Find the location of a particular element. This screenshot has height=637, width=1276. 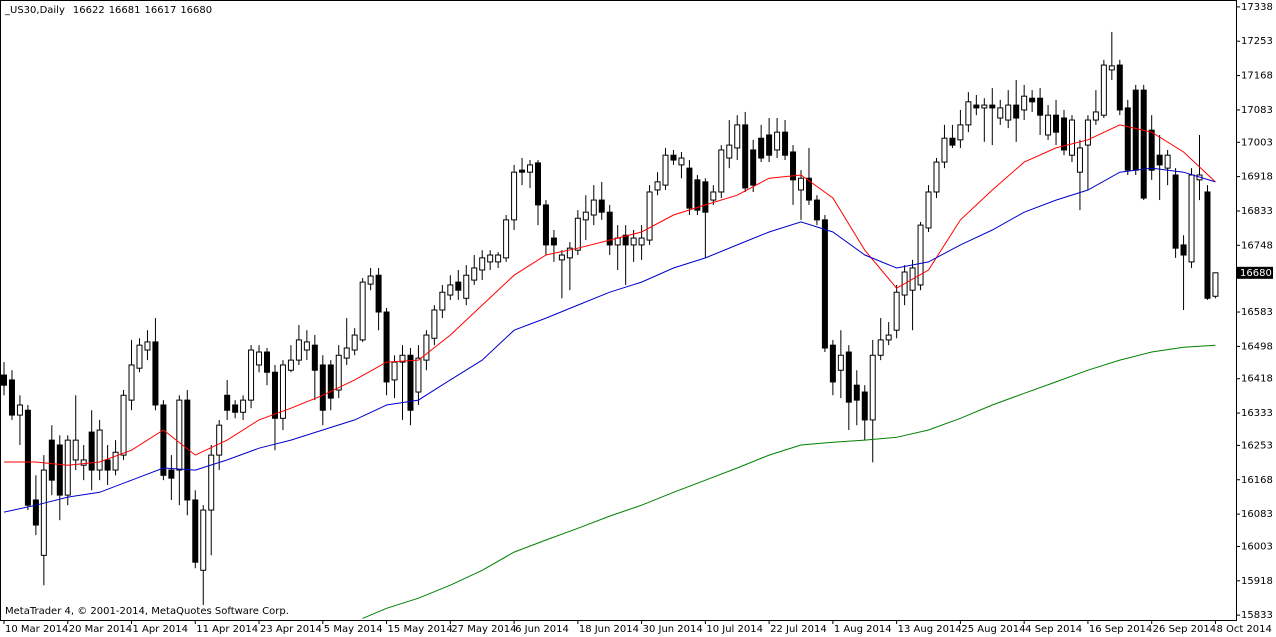

x-tick-label: 1 Aug 2014 is located at coordinates (863, 629).